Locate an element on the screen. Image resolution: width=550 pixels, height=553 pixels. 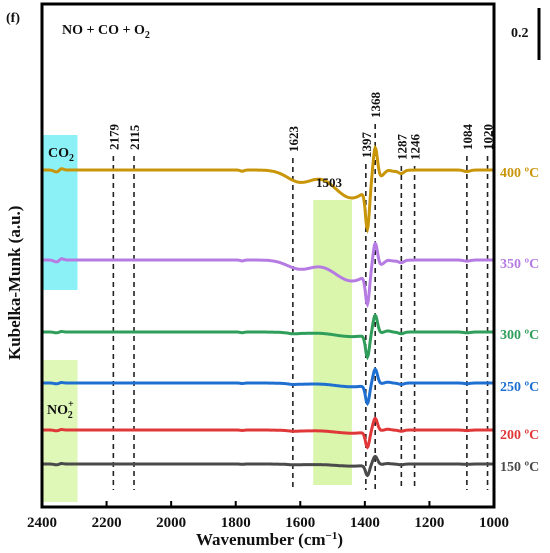
x-tick-label-1400: 1400 is located at coordinates (365, 523).